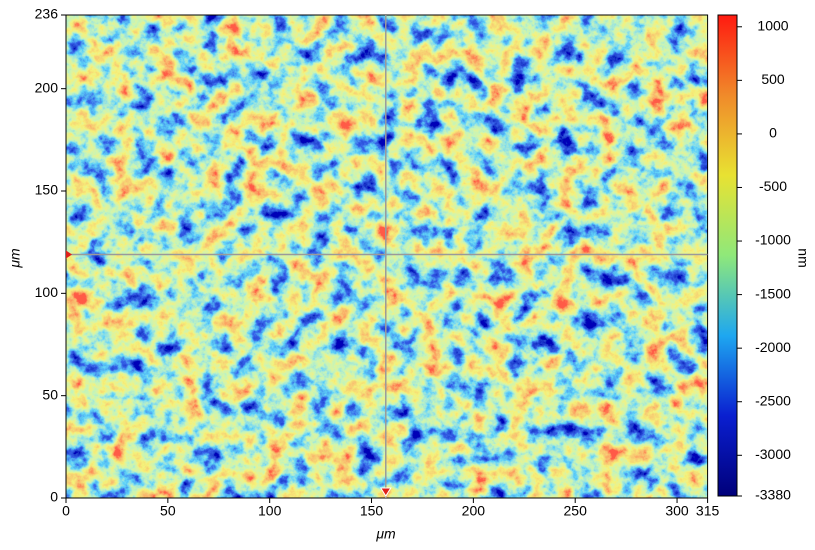 The image size is (815, 550). What do you see at coordinates (47, 190) in the screenshot?
I see `y-tick-label: 150` at bounding box center [47, 190].